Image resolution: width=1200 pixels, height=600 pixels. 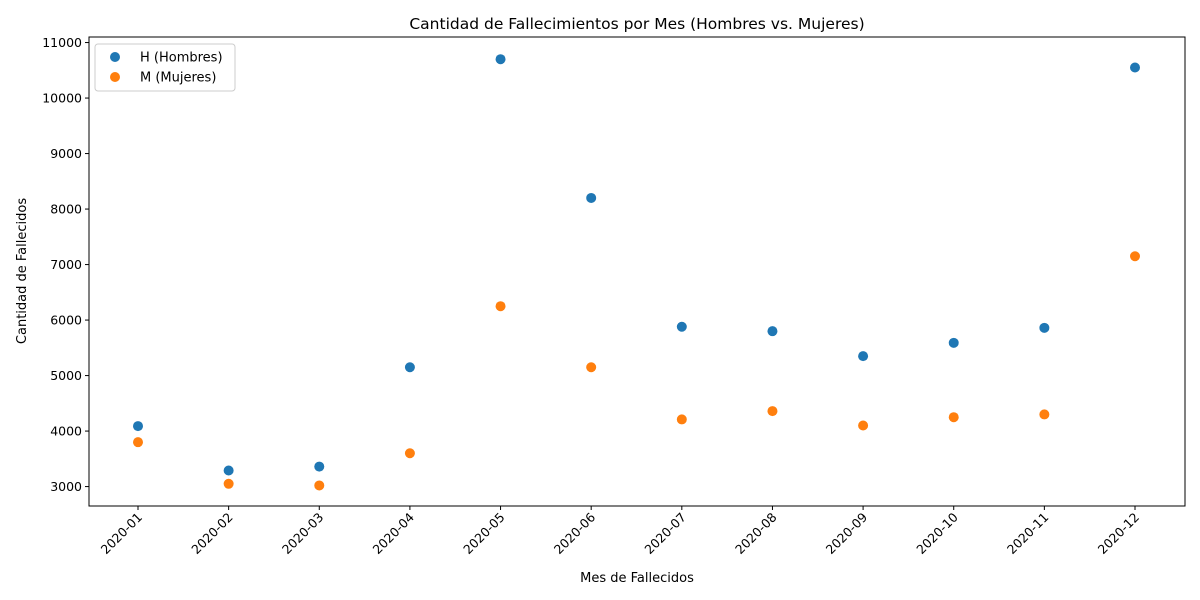 I want to click on y-axis-label: Cantidad de Fallecidos, so click(x=22, y=271).